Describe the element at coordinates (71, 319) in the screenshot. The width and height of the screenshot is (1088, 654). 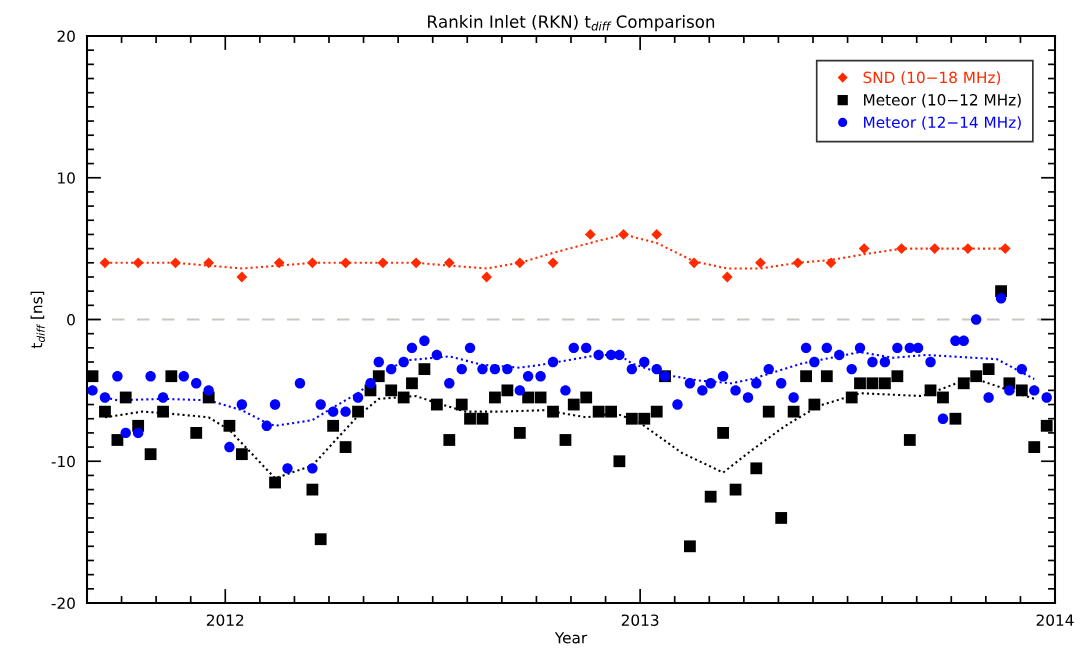
I see `y-tick-label: 0` at that location.